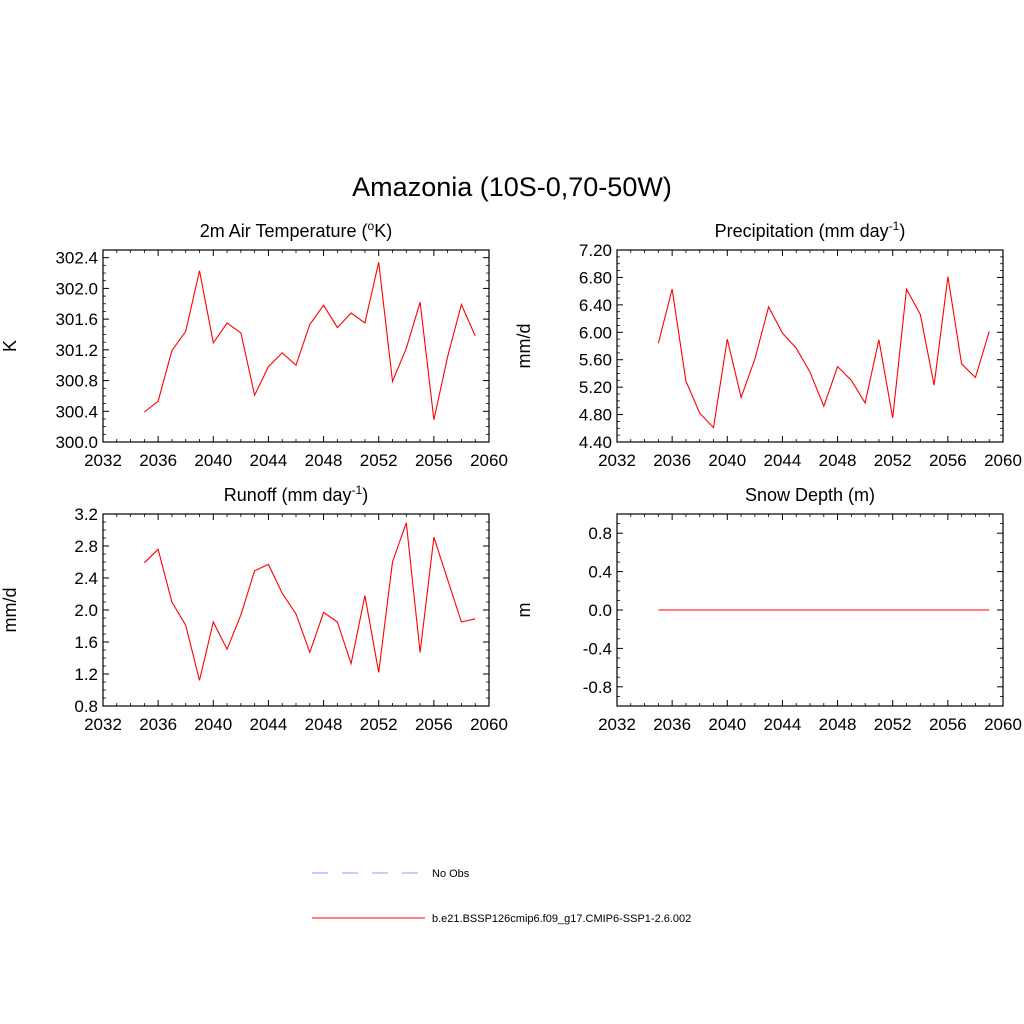 This screenshot has height=1024, width=1024. What do you see at coordinates (948, 724) in the screenshot?
I see `snow-depth-xtick-label: 2056` at bounding box center [948, 724].